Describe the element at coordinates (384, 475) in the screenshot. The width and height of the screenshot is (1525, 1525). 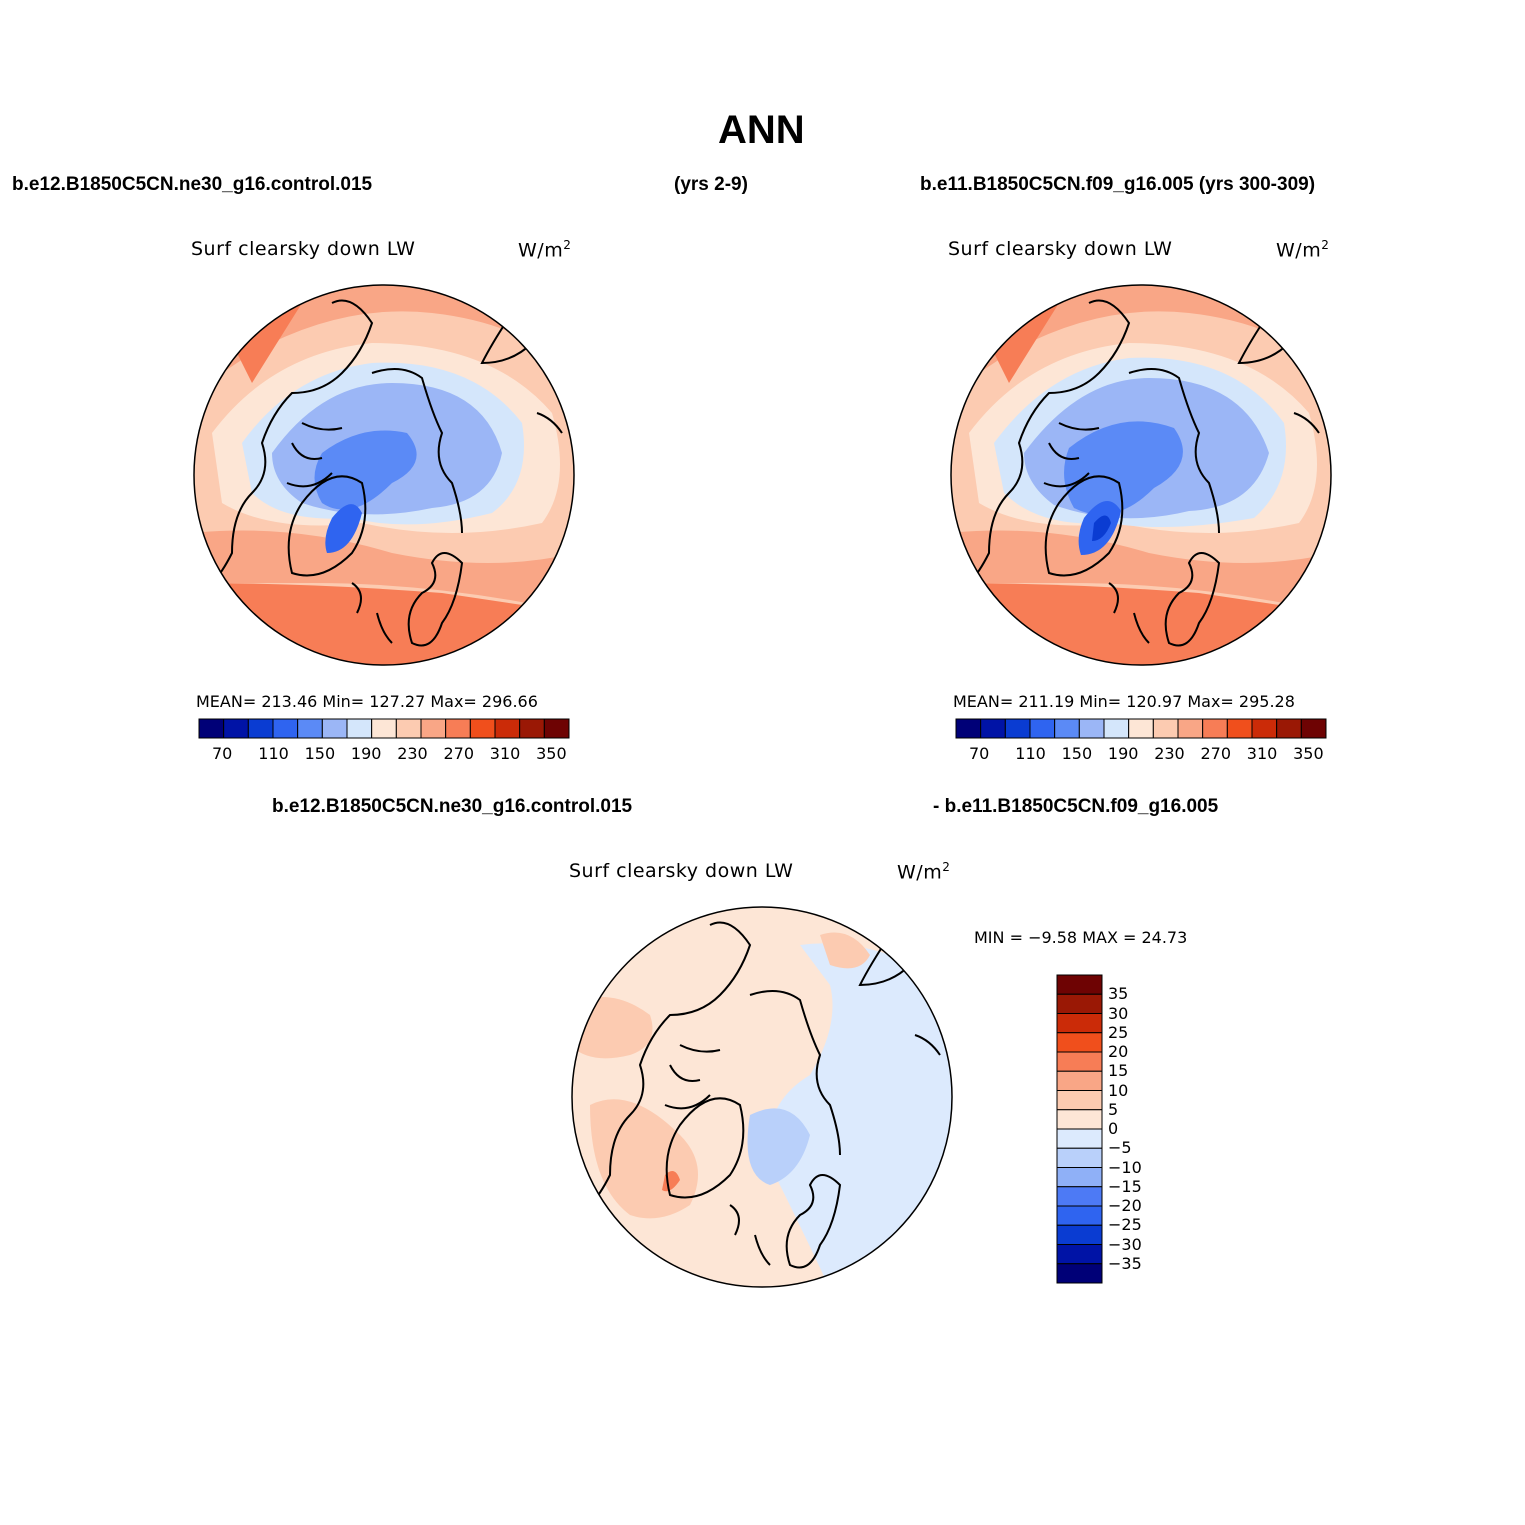
I see `panel1-polar-map` at that location.